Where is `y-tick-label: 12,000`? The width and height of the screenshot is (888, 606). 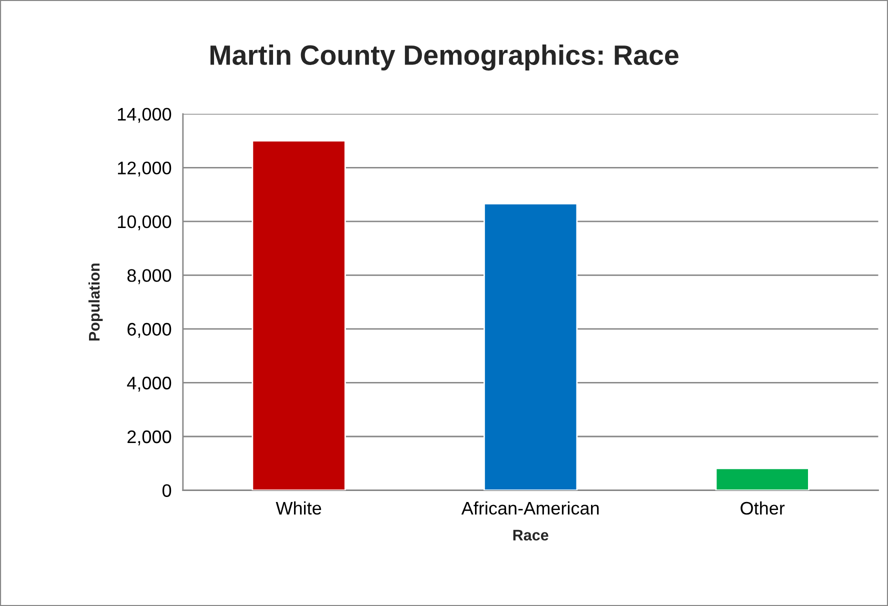 y-tick-label: 12,000 is located at coordinates (145, 169).